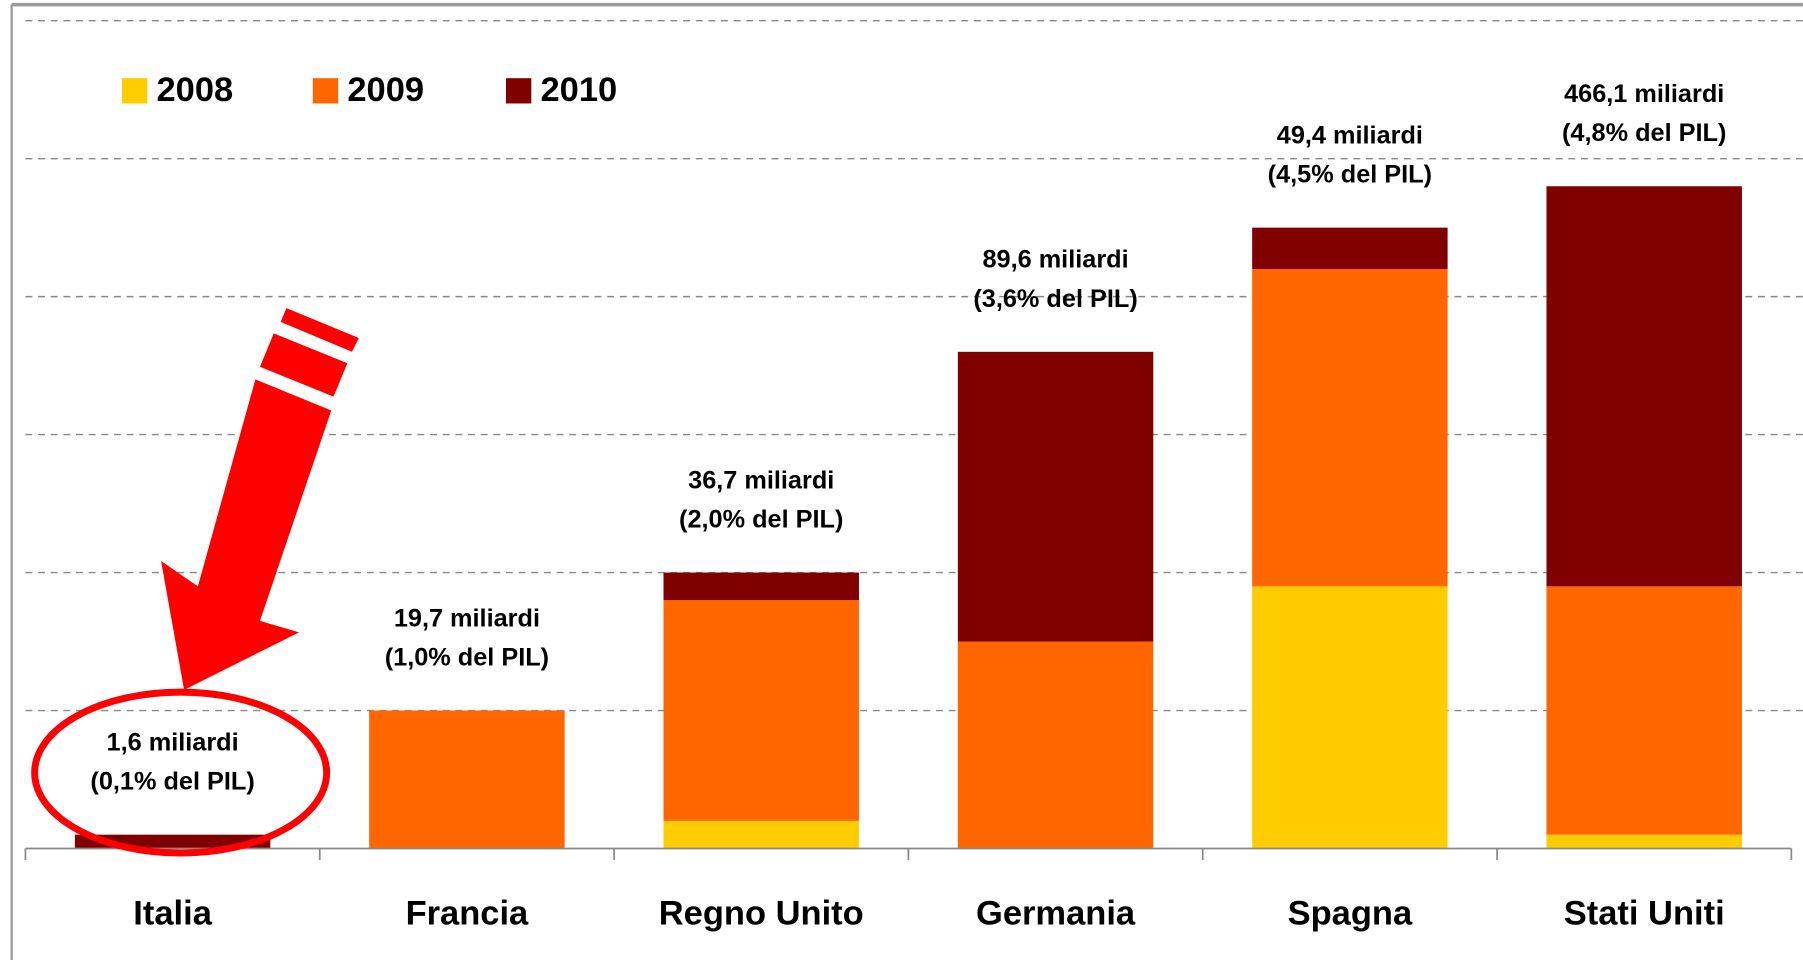  I want to click on x-tick-label: Italia, so click(172, 913).